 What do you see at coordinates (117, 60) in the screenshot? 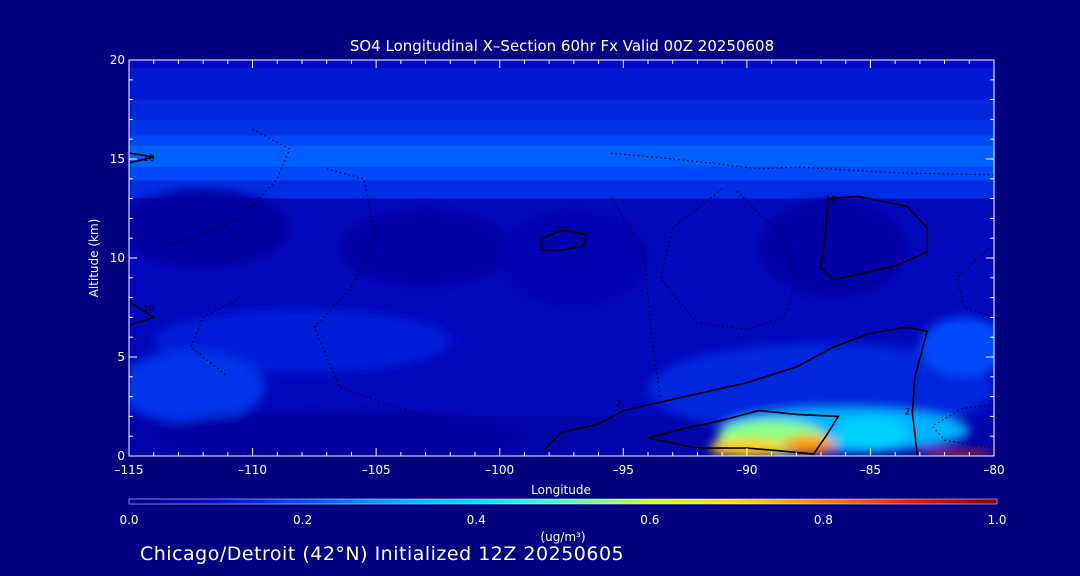
I see `y-tick-label-4: 20` at bounding box center [117, 60].